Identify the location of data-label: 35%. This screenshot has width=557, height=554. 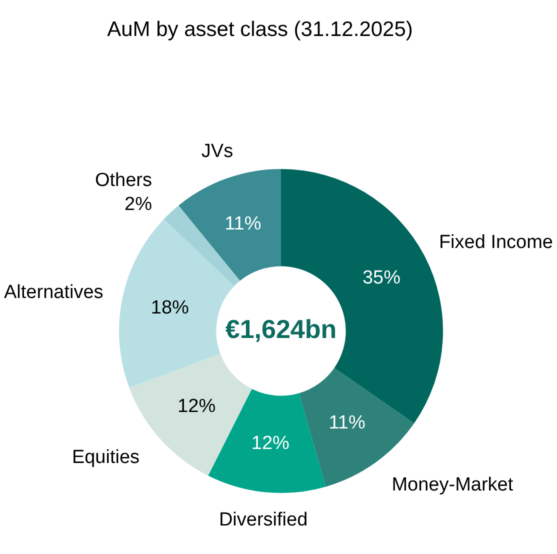
(381, 278).